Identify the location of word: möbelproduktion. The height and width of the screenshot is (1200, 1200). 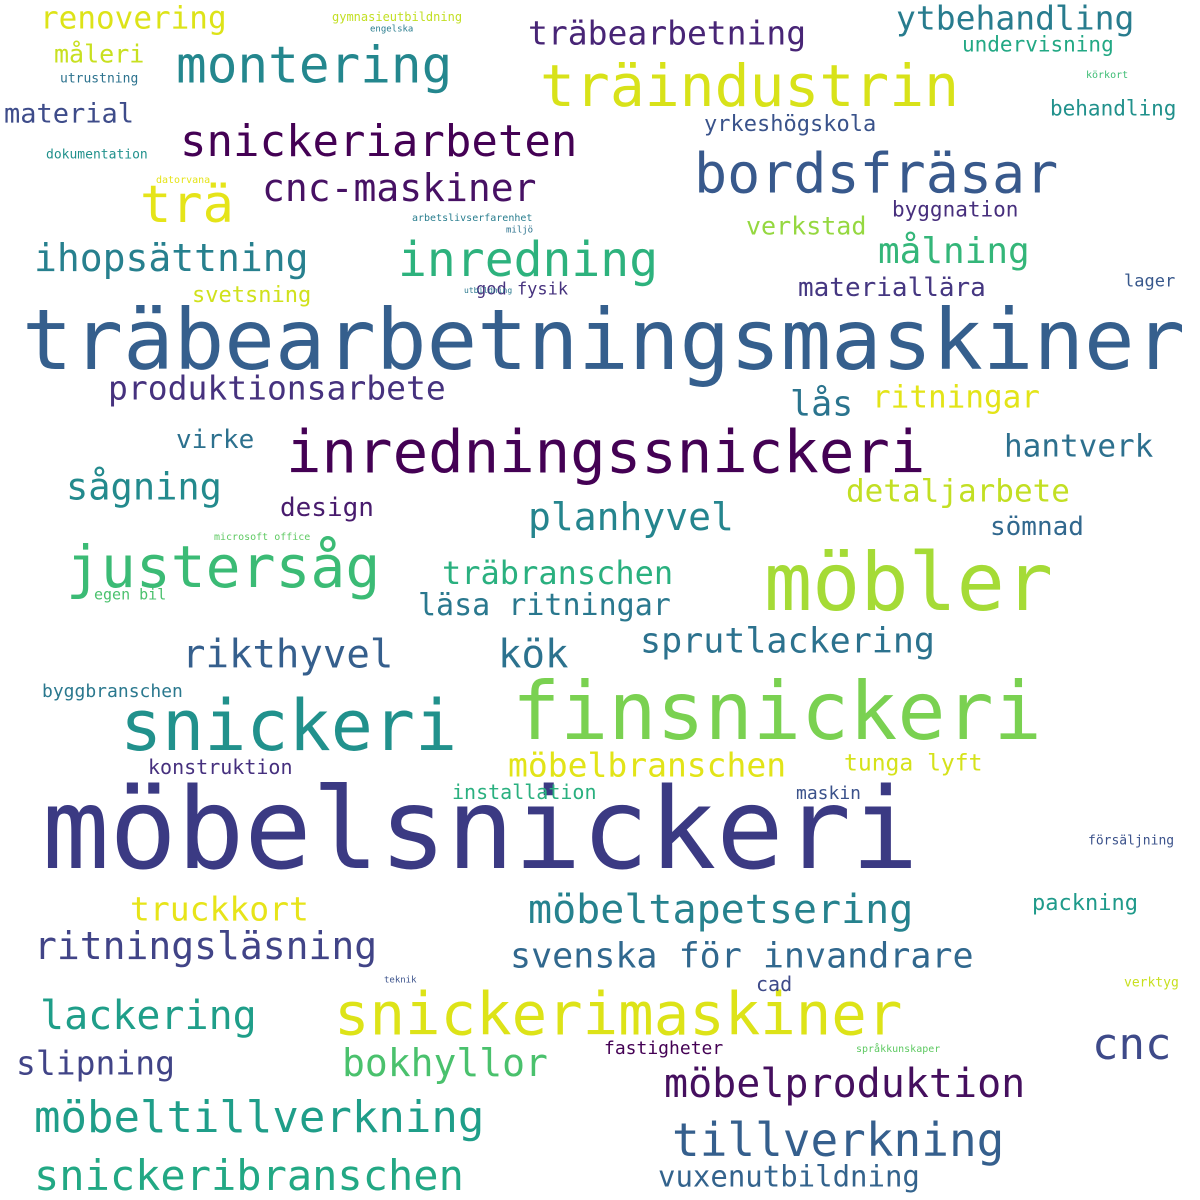
(845, 1084).